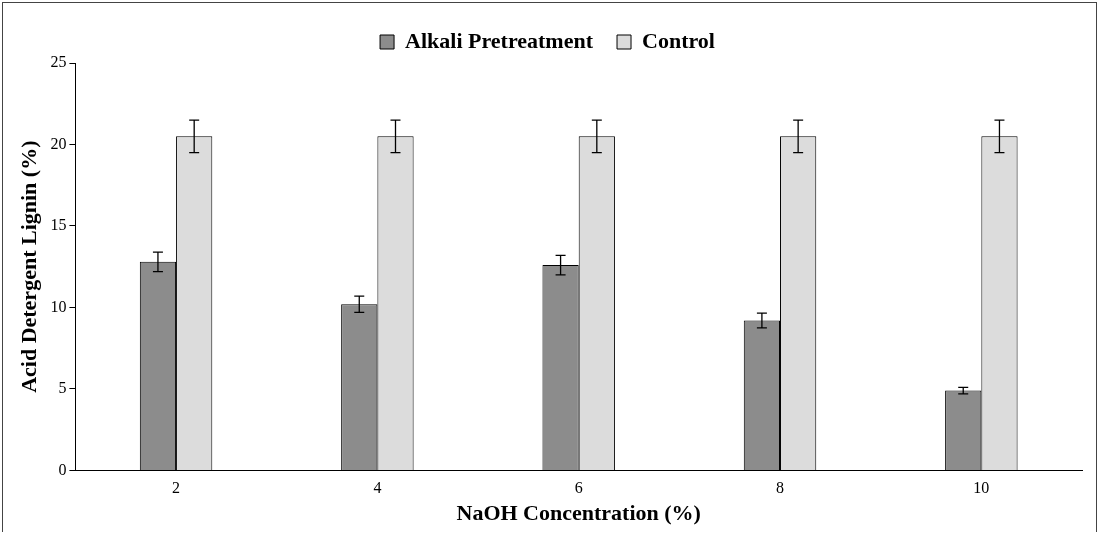  What do you see at coordinates (780, 488) in the screenshot?
I see `x-tick-label: 8` at bounding box center [780, 488].